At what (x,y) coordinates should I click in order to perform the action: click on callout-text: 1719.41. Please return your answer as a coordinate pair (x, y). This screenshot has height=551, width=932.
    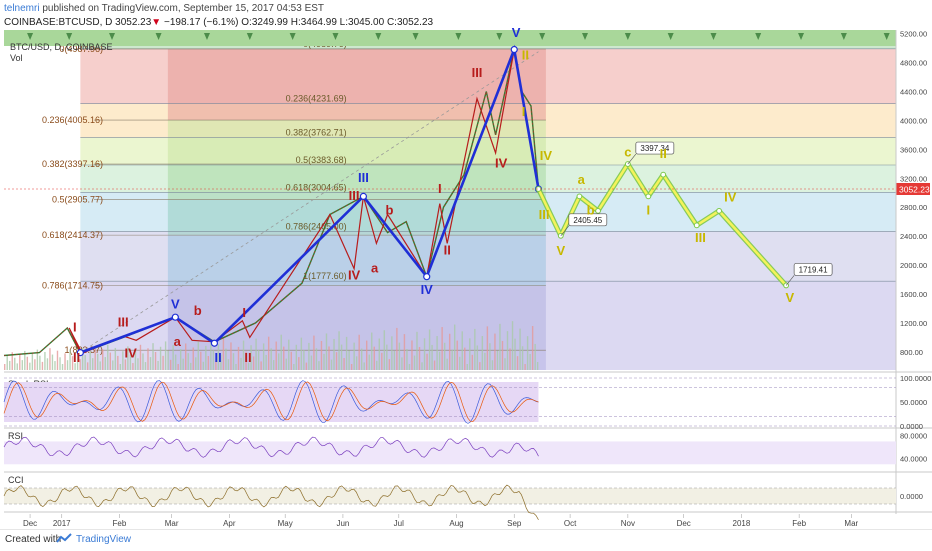
    Looking at the image, I should click on (813, 269).